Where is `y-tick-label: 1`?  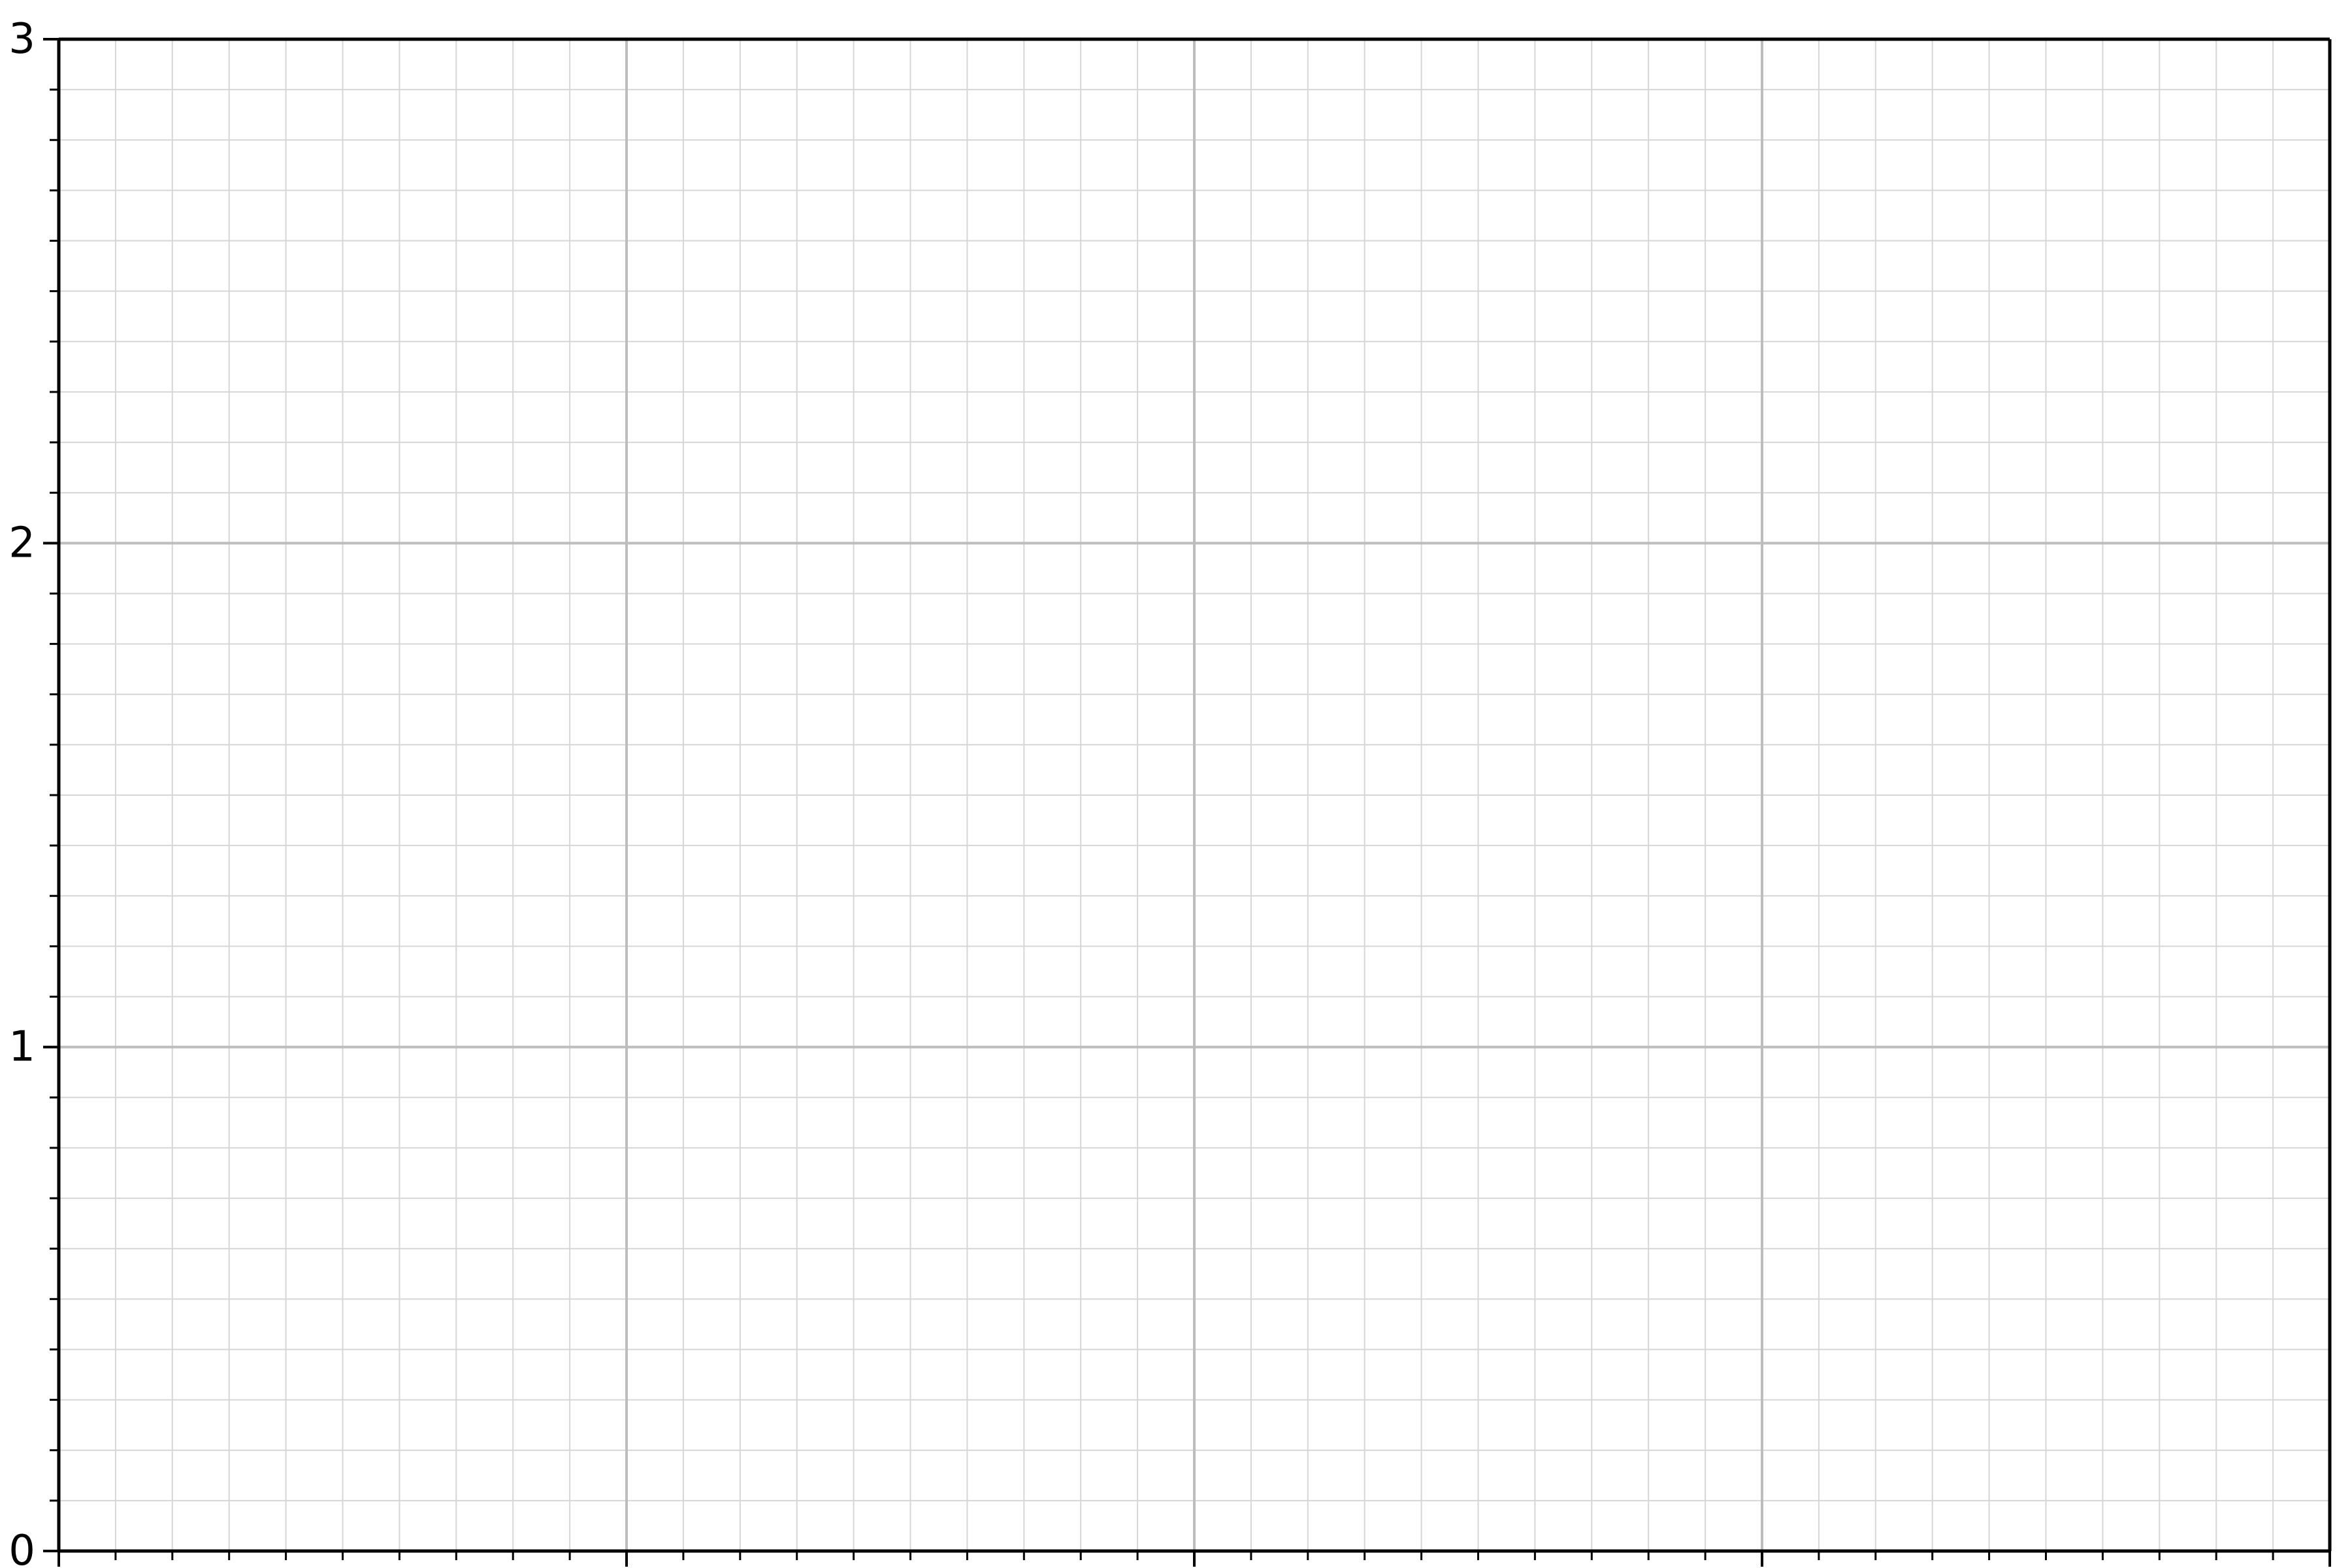 y-tick-label: 1 is located at coordinates (21, 1047).